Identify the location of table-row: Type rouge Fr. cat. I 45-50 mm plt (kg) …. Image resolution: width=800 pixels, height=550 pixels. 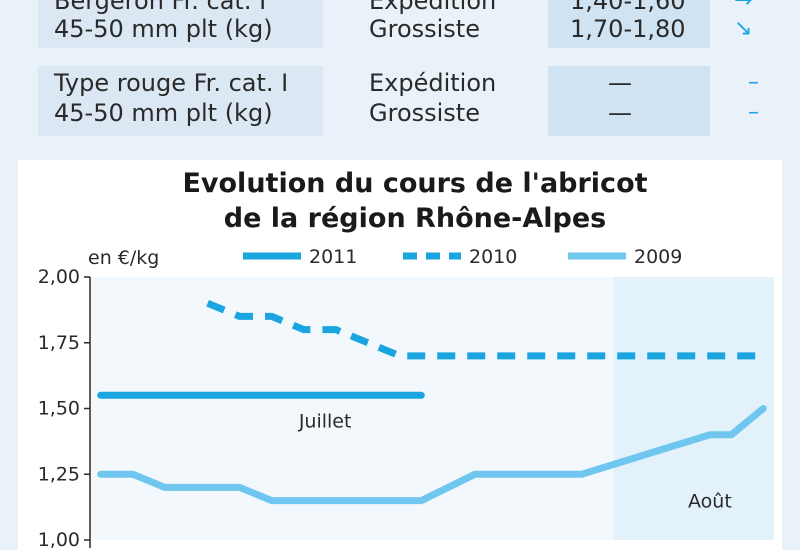
(410, 101).